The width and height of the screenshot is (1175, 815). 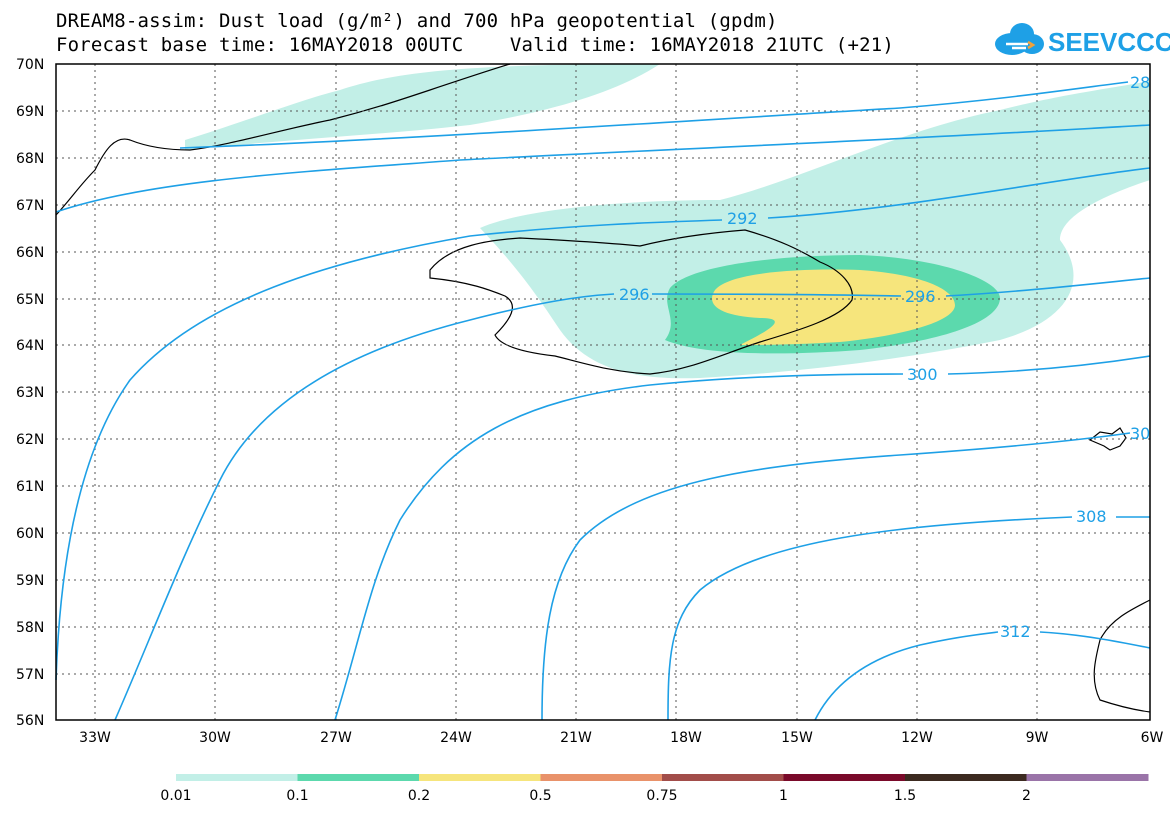 What do you see at coordinates (30, 253) in the screenshot?
I see `lat-label: 66N` at bounding box center [30, 253].